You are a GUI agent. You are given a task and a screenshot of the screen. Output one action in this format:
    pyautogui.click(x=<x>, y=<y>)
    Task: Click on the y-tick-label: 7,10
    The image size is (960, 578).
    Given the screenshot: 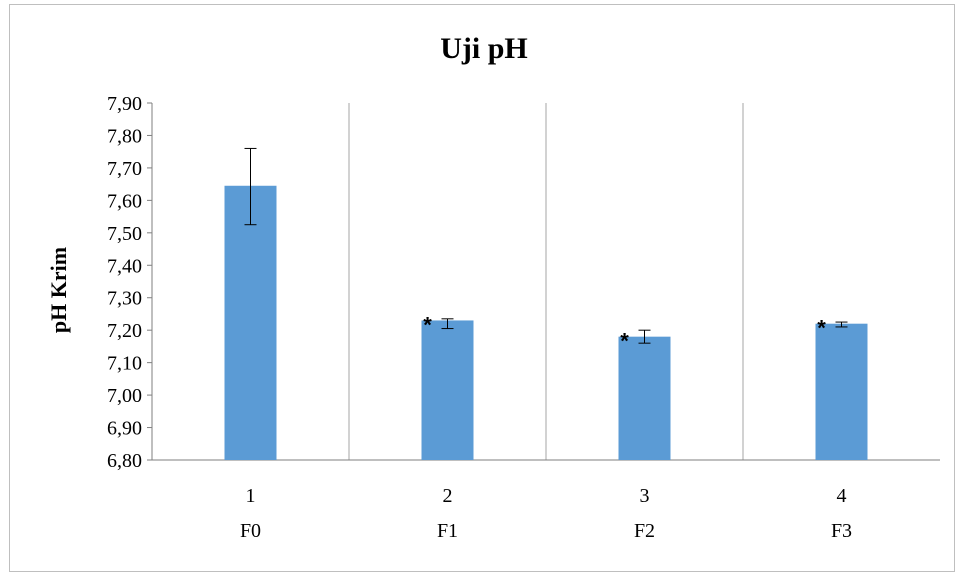 What is the action you would take?
    pyautogui.click(x=124, y=364)
    